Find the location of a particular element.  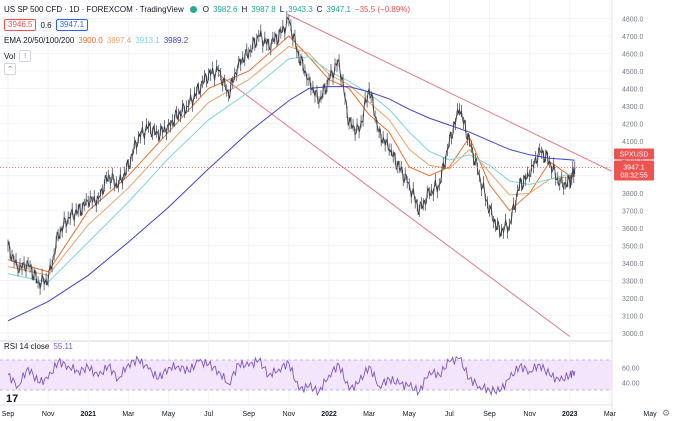

y-tick-label: 4000.0 is located at coordinates (633, 159).